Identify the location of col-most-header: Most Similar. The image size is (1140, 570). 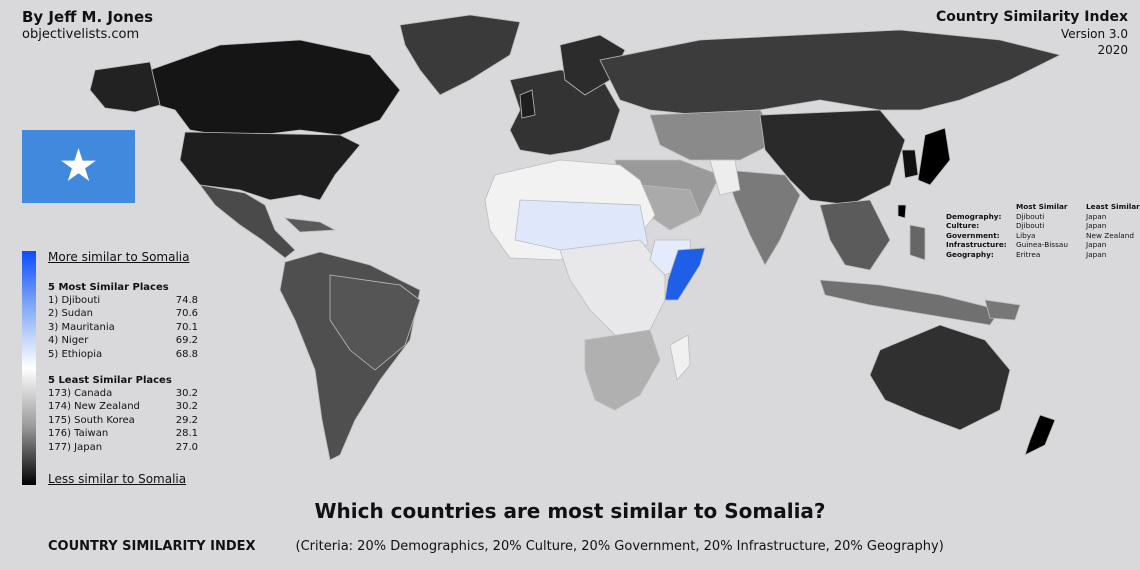
(1042, 206).